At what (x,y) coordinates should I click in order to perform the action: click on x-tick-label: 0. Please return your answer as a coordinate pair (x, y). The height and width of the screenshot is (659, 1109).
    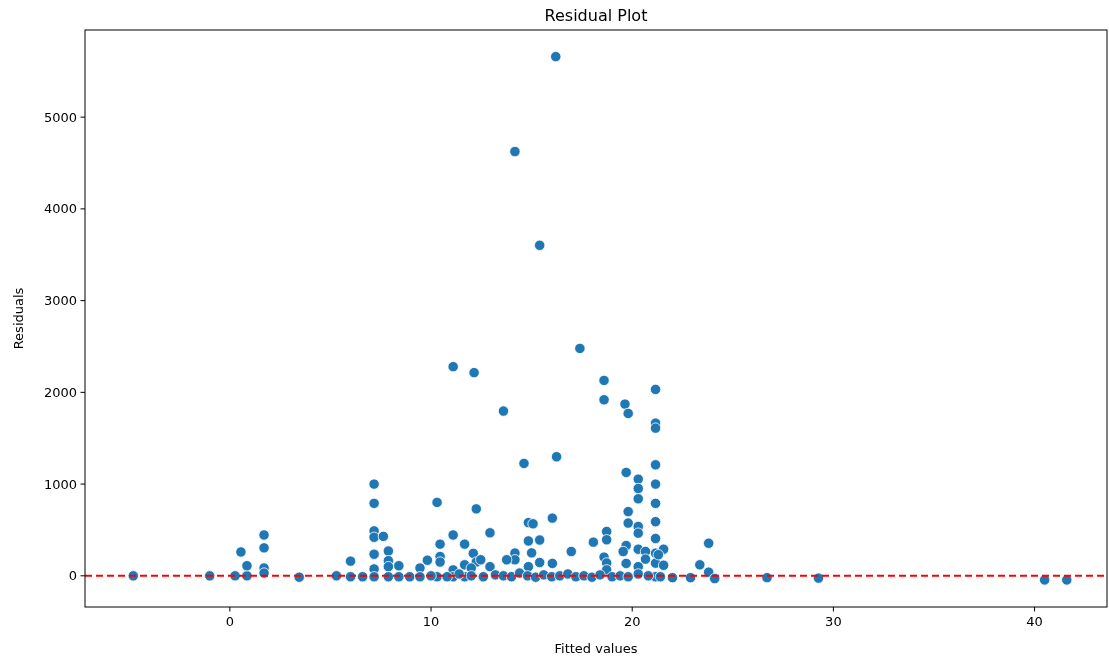
    Looking at the image, I should click on (229, 621).